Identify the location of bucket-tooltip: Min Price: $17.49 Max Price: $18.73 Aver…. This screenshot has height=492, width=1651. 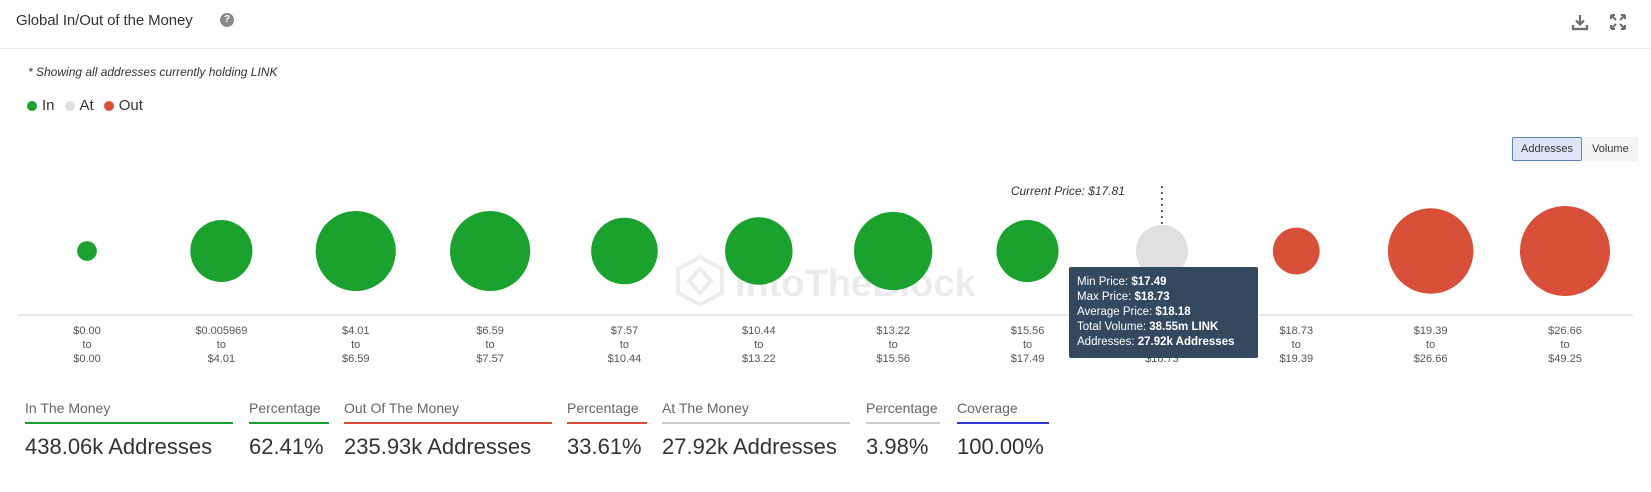
(1163, 312).